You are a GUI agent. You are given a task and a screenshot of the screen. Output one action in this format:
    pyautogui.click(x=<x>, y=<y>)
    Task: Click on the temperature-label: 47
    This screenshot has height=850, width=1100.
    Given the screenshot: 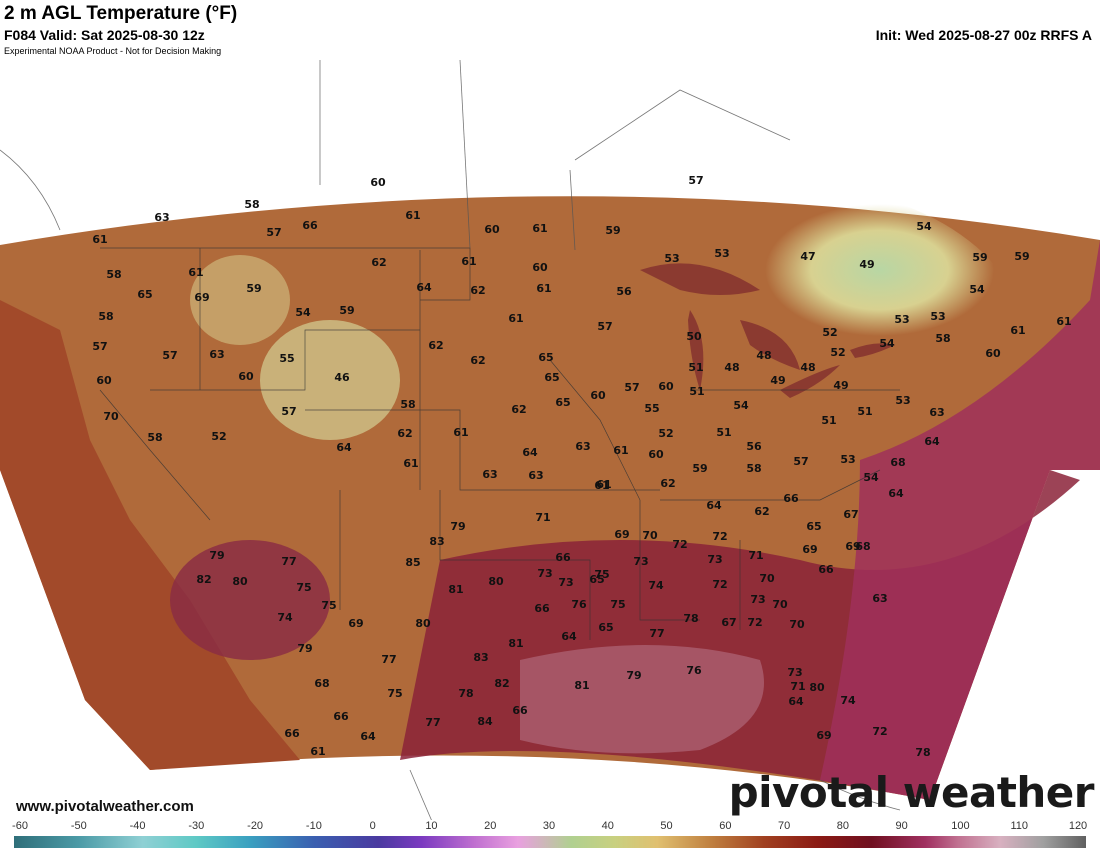 What is the action you would take?
    pyautogui.click(x=807, y=256)
    